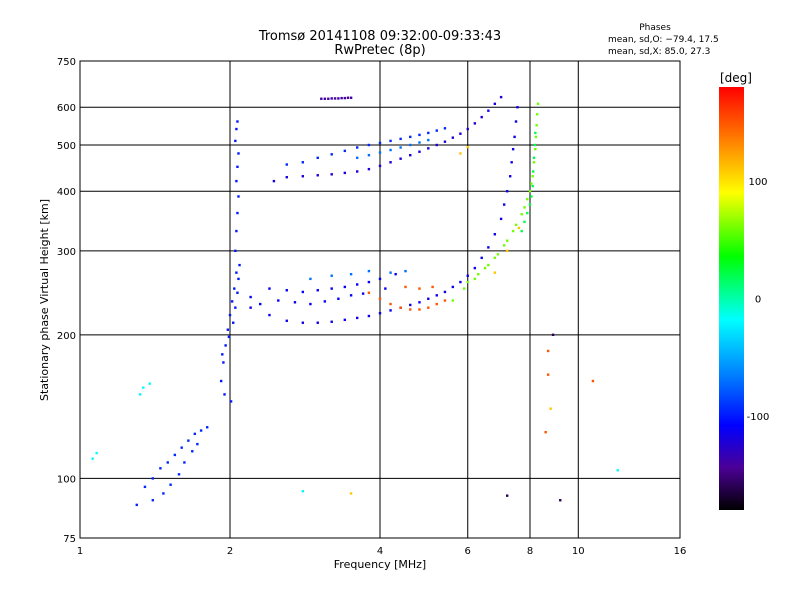 Image resolution: width=800 pixels, height=600 pixels. What do you see at coordinates (530, 551) in the screenshot?
I see `x-tick-label: 8` at bounding box center [530, 551].